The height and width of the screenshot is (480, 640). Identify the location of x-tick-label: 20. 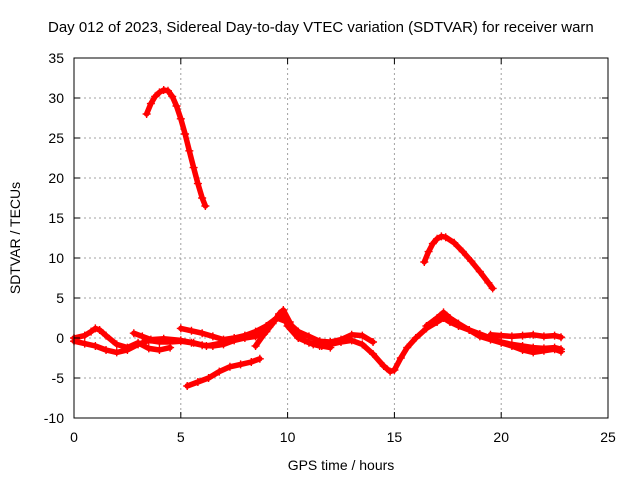
(501, 437).